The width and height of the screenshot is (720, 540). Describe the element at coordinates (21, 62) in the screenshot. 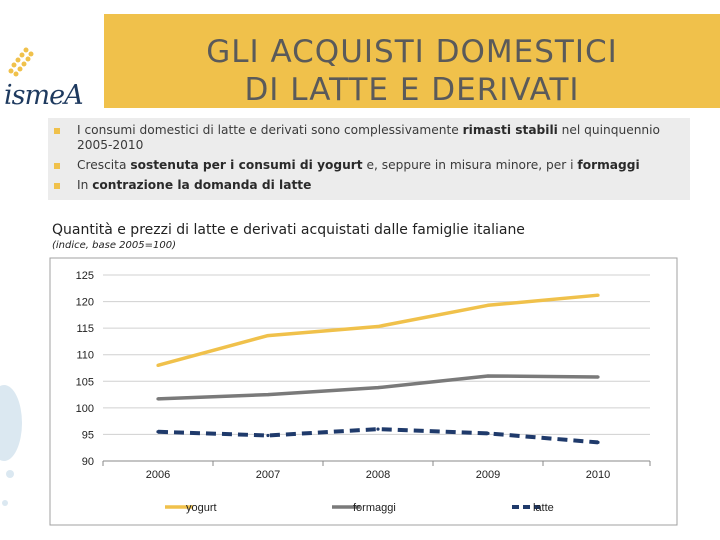

I see `wheat-icon` at that location.